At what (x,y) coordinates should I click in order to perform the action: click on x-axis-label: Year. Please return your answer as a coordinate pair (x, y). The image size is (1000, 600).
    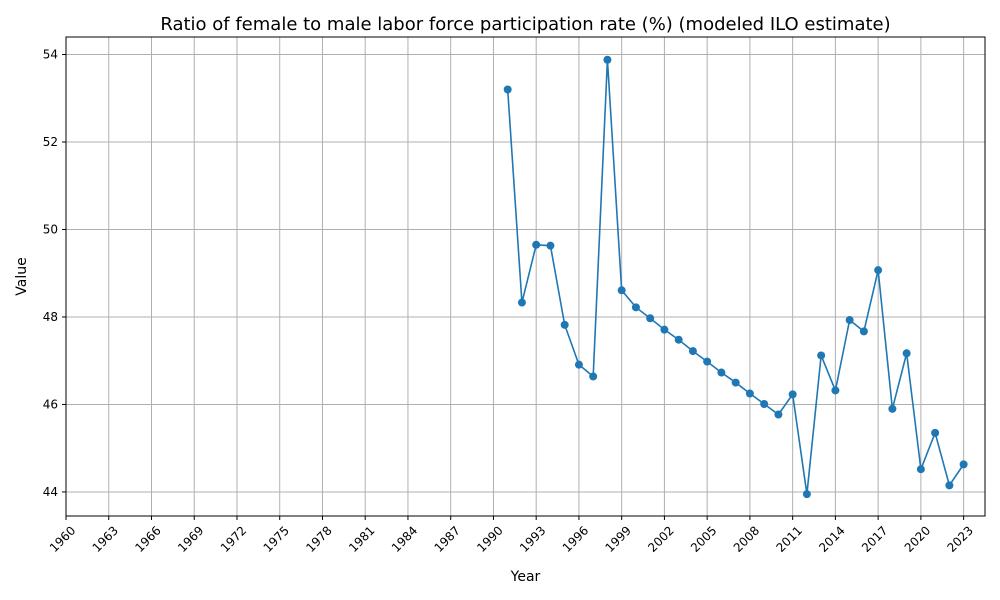
    Looking at the image, I should click on (525, 577).